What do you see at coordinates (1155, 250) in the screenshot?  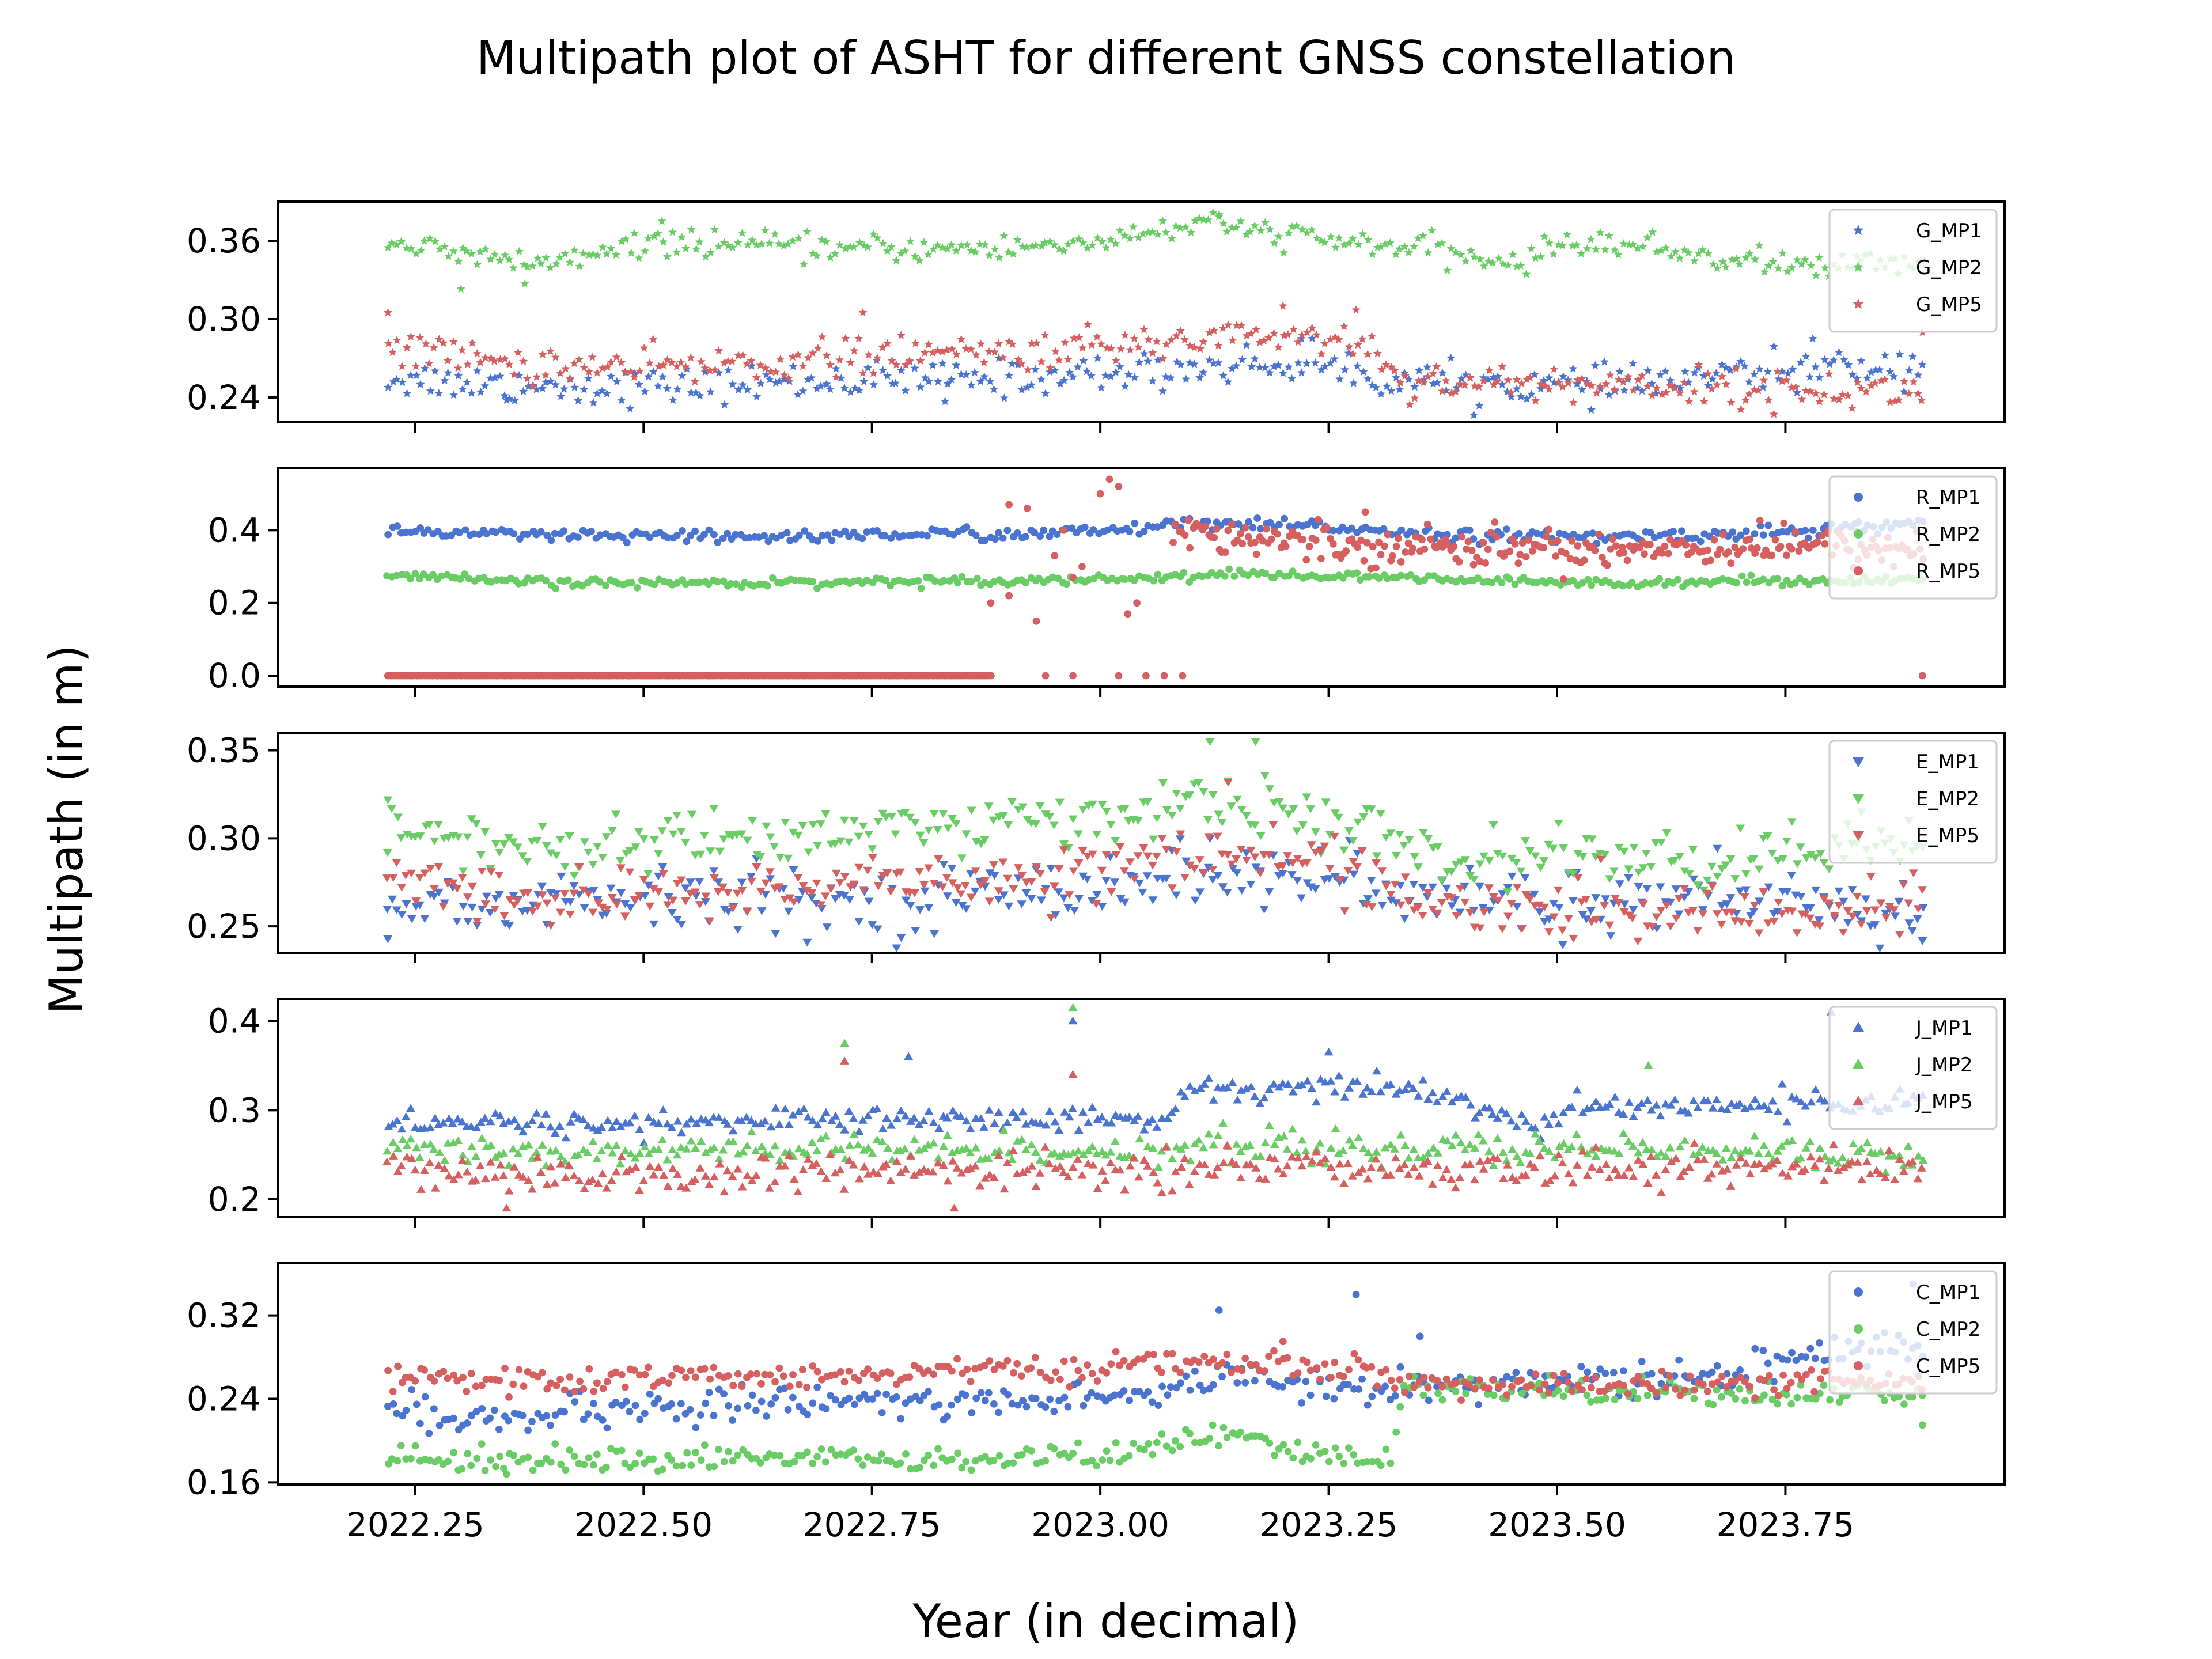 I see `series-G_MP2` at bounding box center [1155, 250].